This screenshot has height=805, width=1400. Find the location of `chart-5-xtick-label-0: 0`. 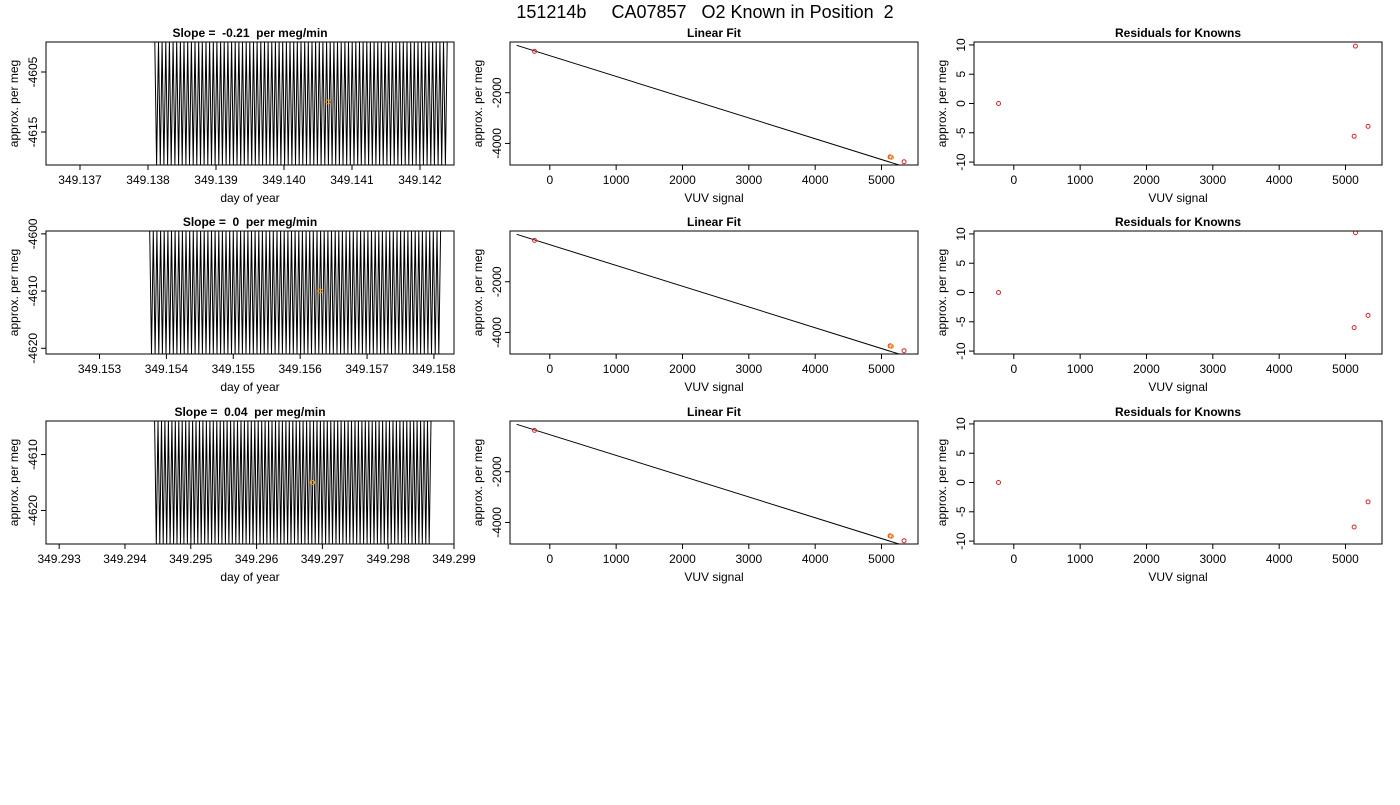

chart-5-xtick-label-0: 0 is located at coordinates (1013, 369).